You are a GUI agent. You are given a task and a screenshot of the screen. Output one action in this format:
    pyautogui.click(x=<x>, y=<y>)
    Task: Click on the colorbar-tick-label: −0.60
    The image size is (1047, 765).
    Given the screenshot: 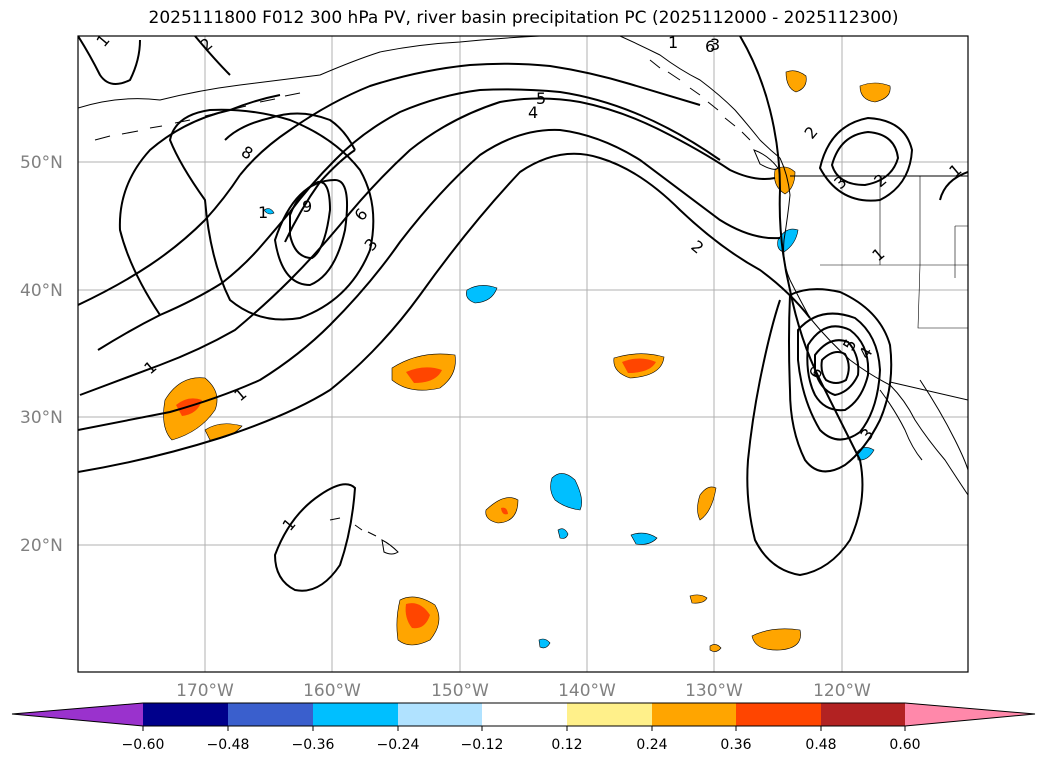 What is the action you would take?
    pyautogui.click(x=143, y=745)
    